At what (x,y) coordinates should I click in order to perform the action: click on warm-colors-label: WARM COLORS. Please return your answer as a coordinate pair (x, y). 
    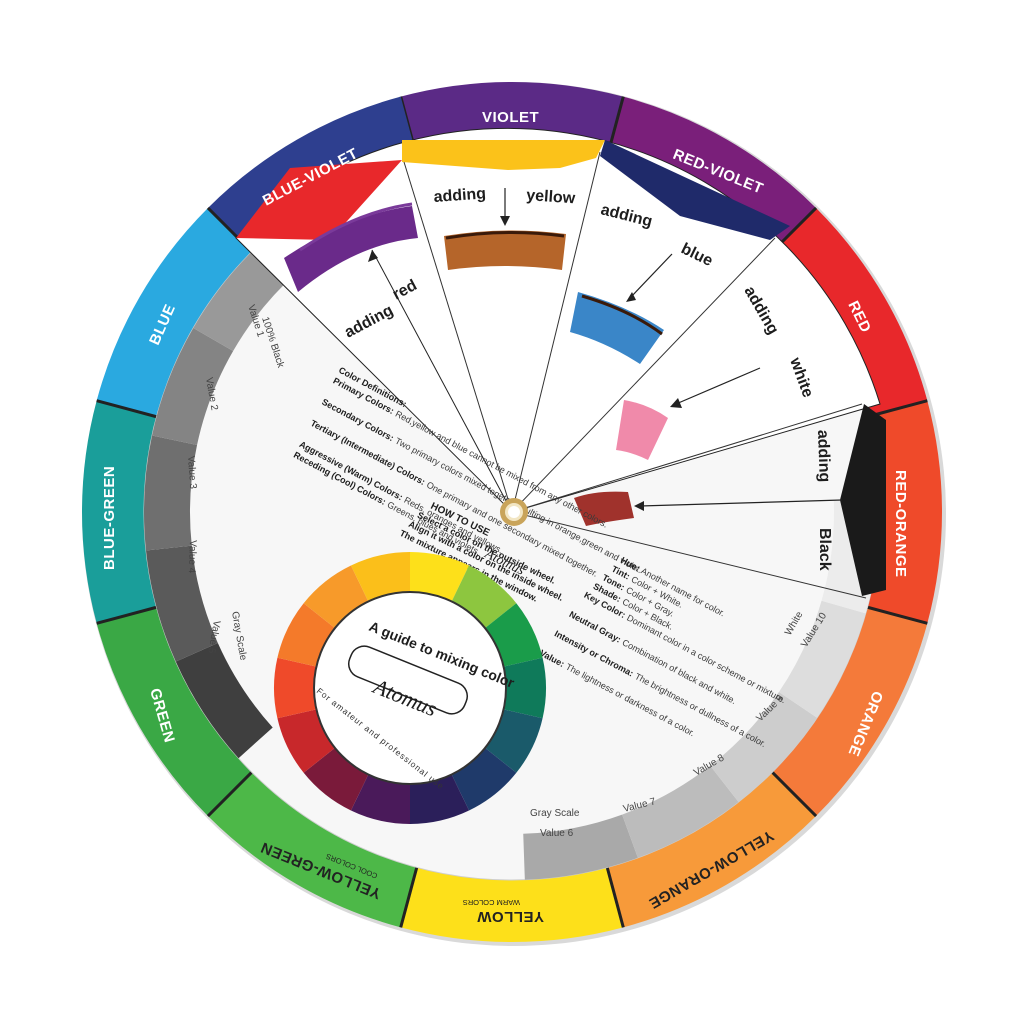
    Looking at the image, I should click on (491, 902).